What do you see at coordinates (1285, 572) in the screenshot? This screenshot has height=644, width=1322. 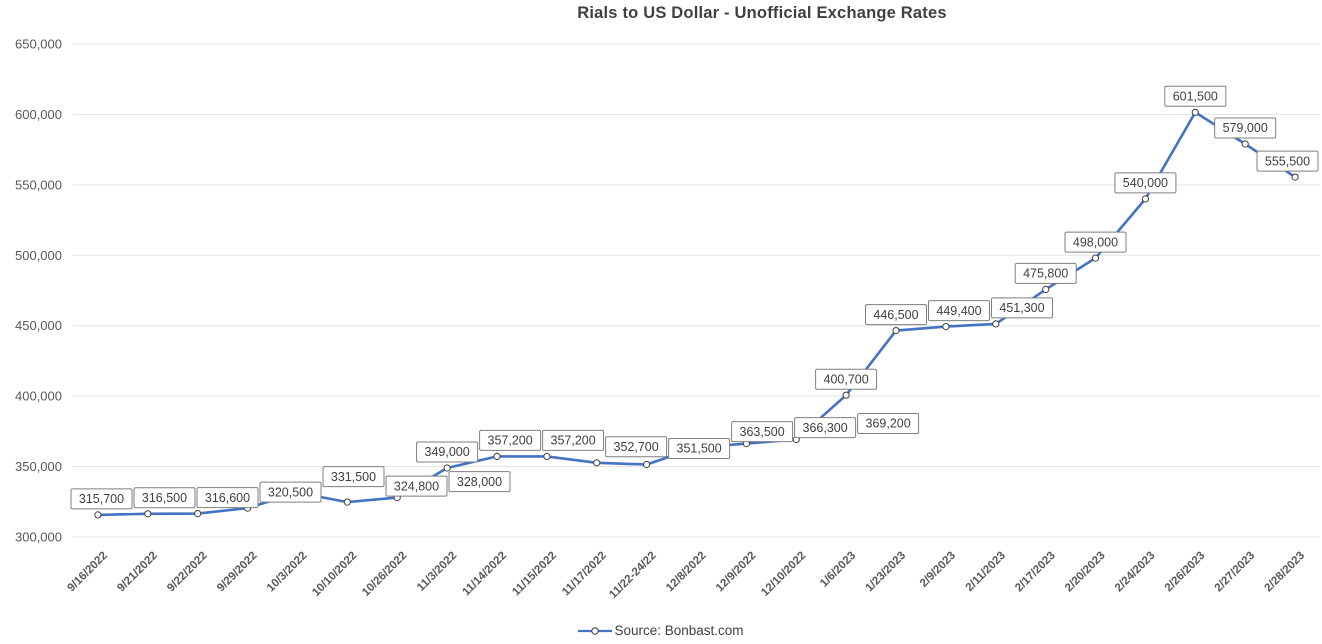 I see `x-axis-tick-label: 2/28/2023` at bounding box center [1285, 572].